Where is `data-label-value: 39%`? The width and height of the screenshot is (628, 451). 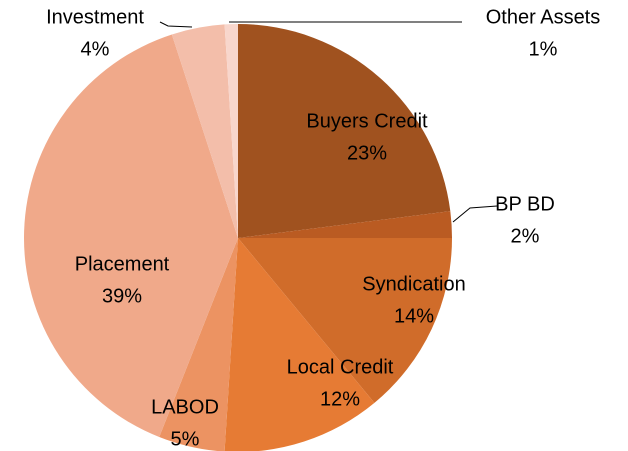
data-label-value: 39% is located at coordinates (122, 296).